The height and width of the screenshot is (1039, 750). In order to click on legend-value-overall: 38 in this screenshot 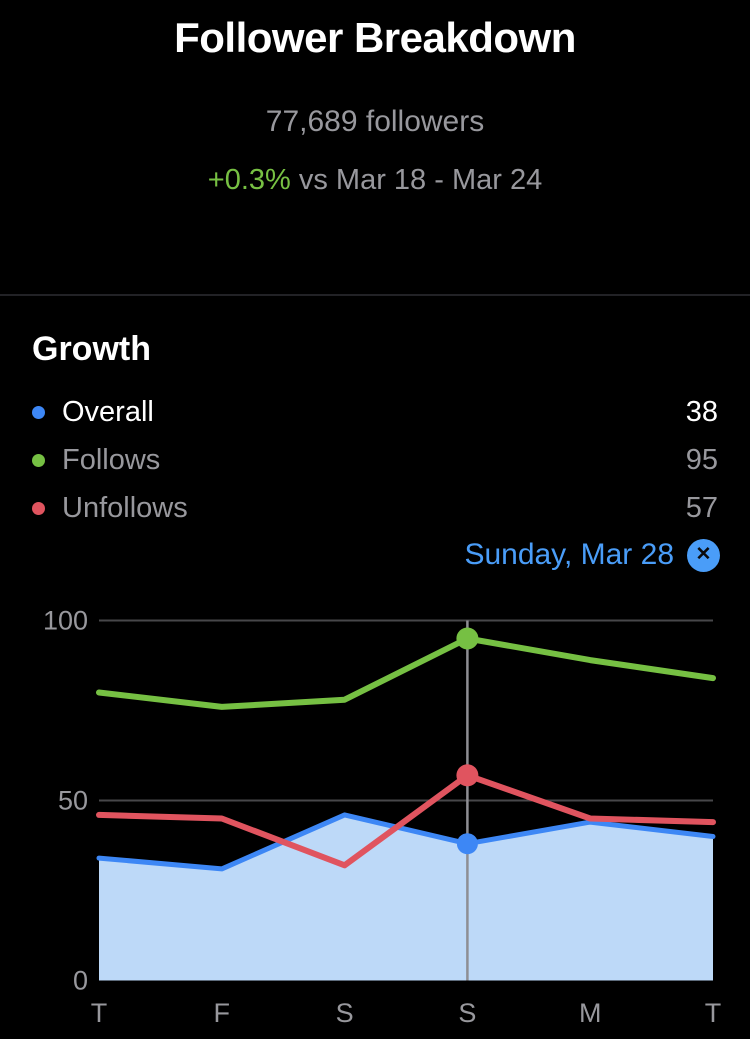, I will do `click(701, 411)`.